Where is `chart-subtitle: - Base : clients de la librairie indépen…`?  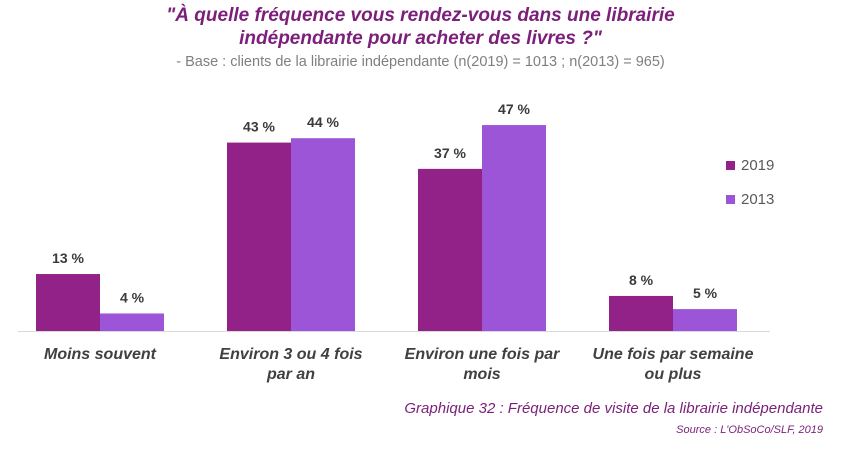 chart-subtitle: - Base : clients de la librairie indépen… is located at coordinates (420, 62).